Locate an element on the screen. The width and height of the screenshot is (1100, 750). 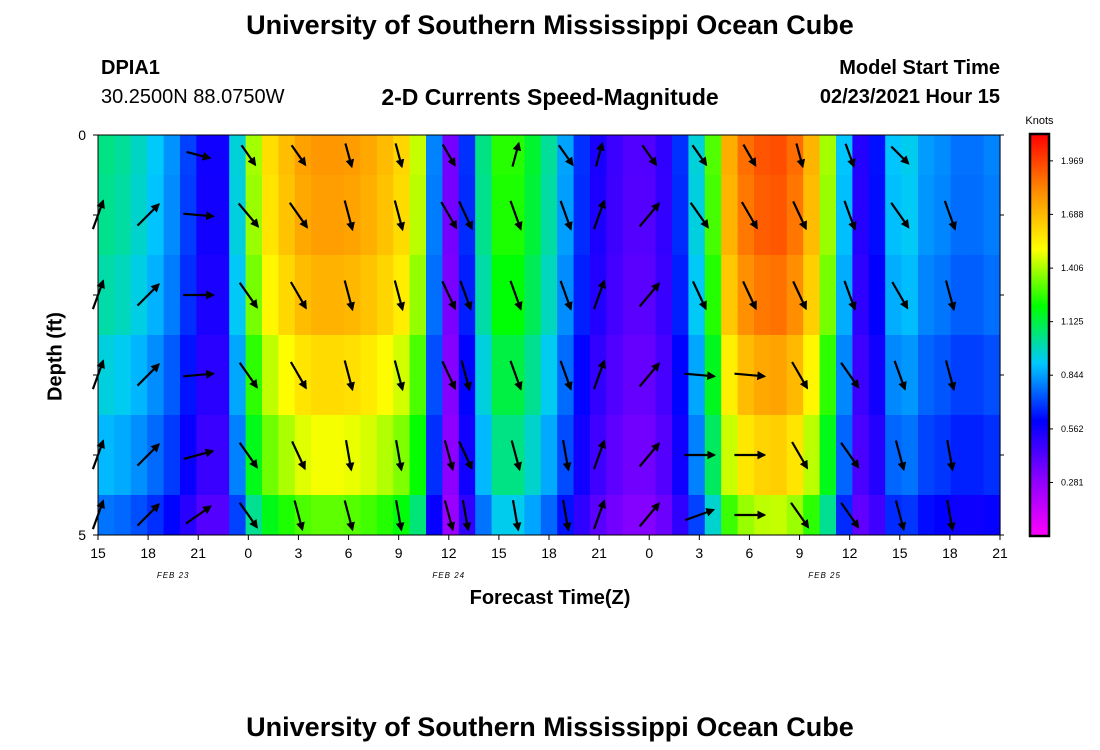
colorbar-label: 1.969 is located at coordinates (1072, 161).